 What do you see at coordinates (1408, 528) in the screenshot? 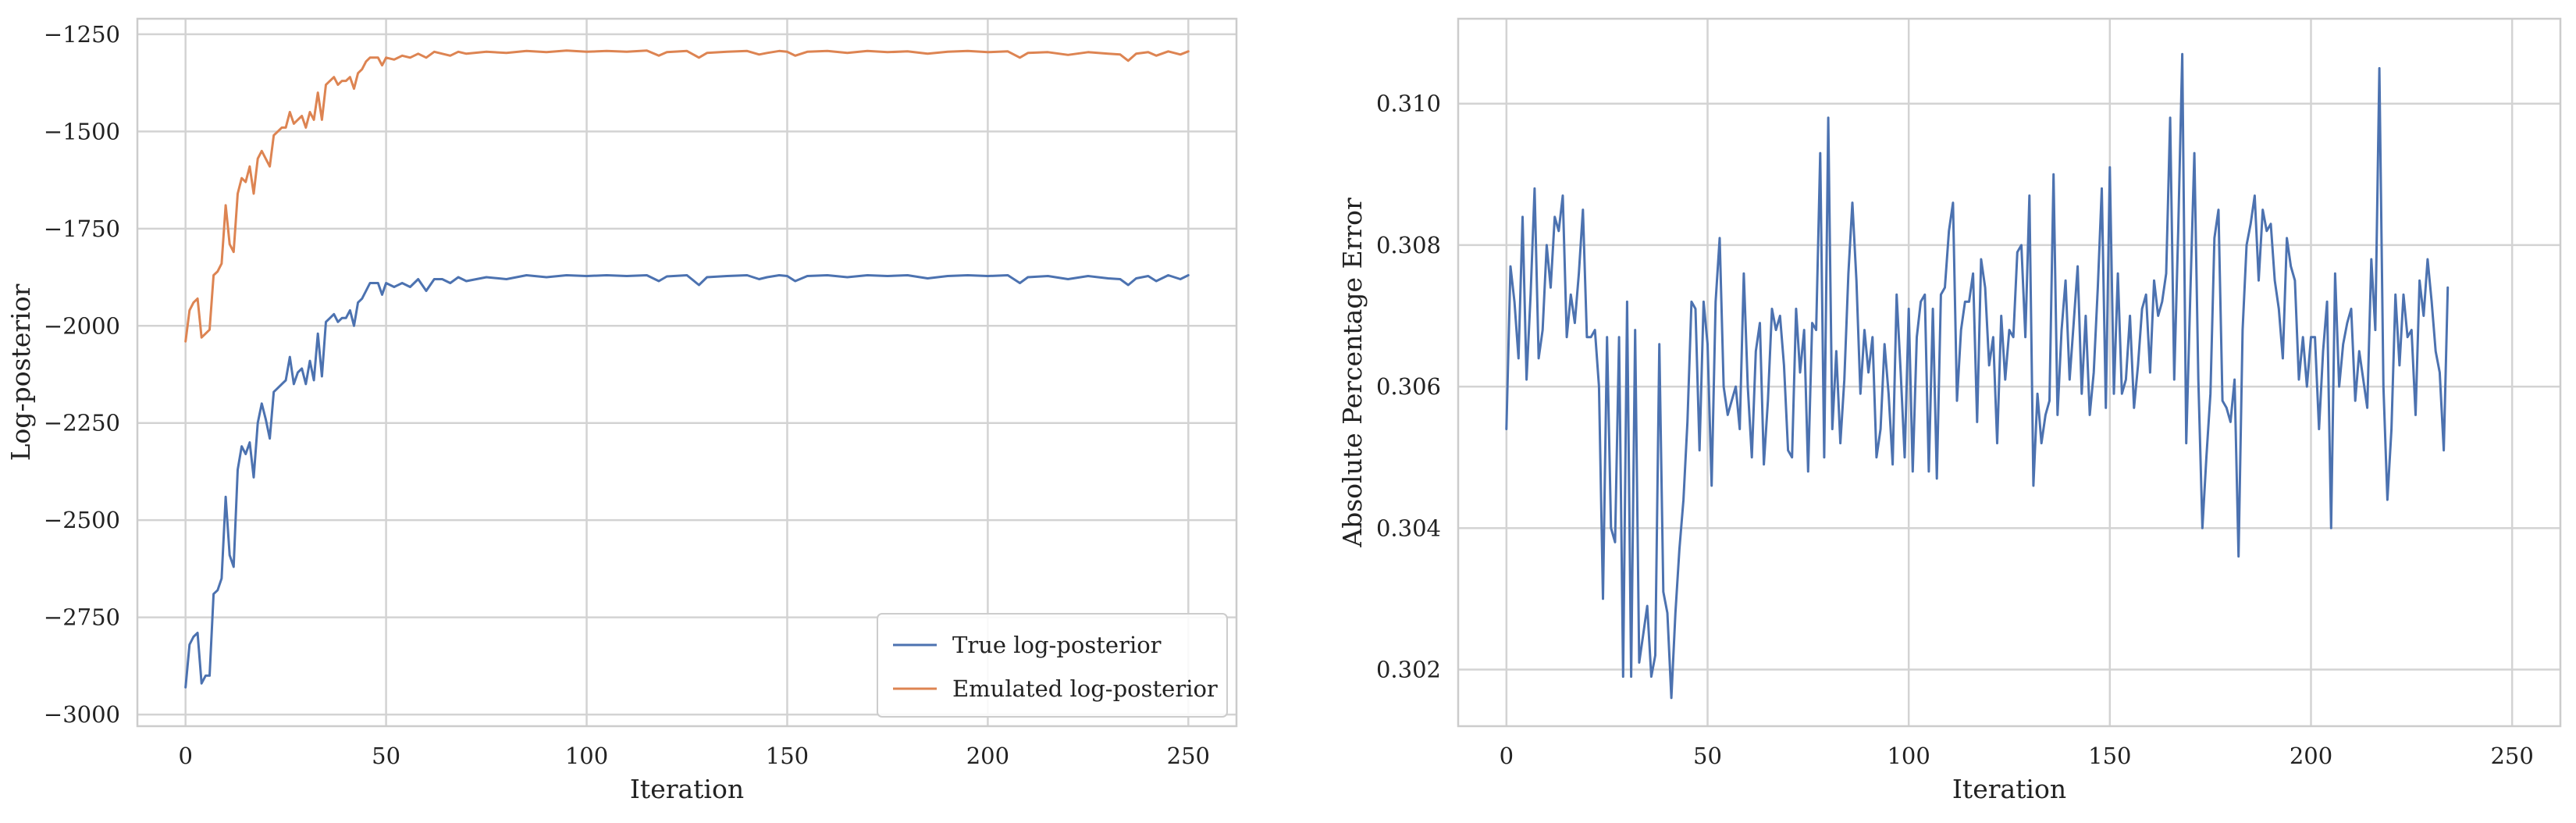
I see `y-tick-label: 0.304` at bounding box center [1408, 528].